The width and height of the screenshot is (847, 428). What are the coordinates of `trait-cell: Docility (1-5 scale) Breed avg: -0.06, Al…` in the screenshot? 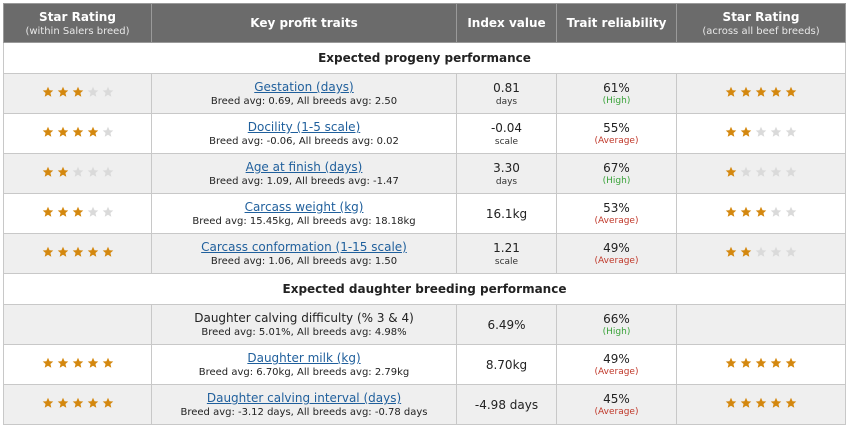 It's located at (304, 133).